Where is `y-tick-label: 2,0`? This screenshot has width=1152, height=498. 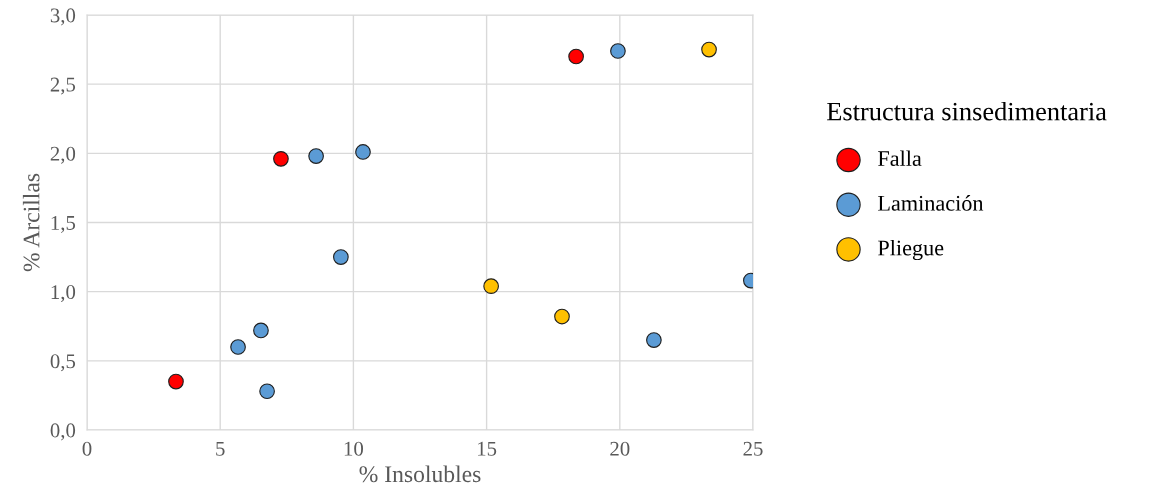
y-tick-label: 2,0 is located at coordinates (63, 155).